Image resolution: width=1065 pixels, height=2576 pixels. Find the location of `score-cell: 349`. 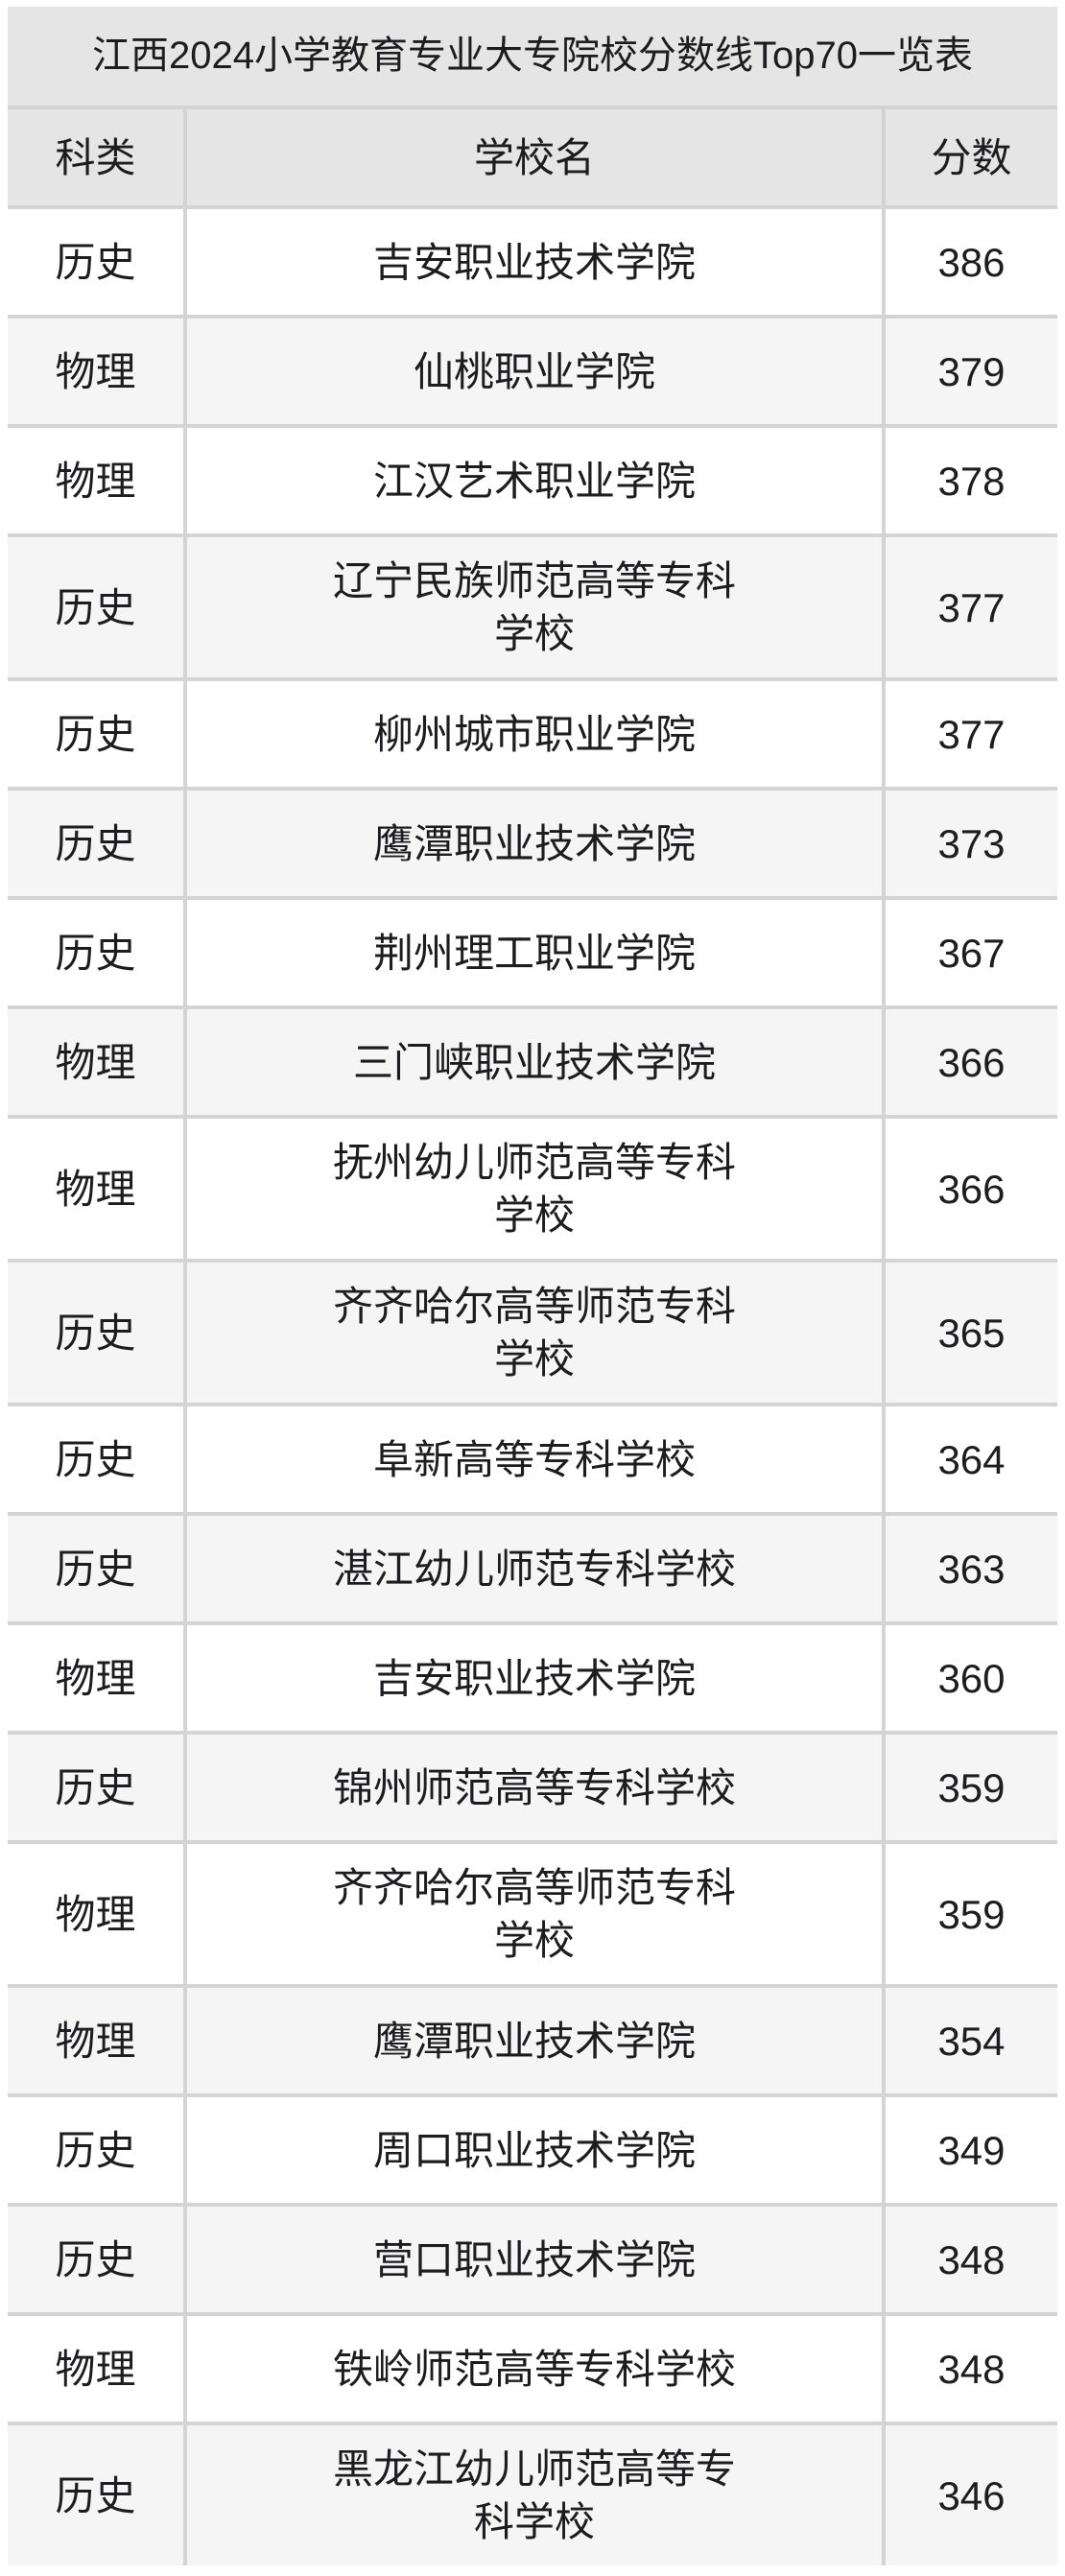

score-cell: 349 is located at coordinates (971, 2150).